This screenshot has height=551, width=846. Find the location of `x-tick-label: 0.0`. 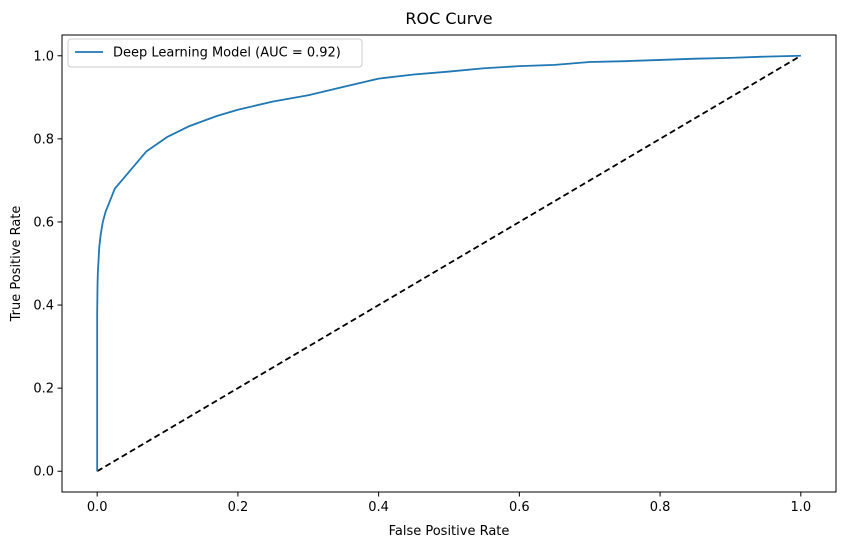

x-tick-label: 0.0 is located at coordinates (97, 507).